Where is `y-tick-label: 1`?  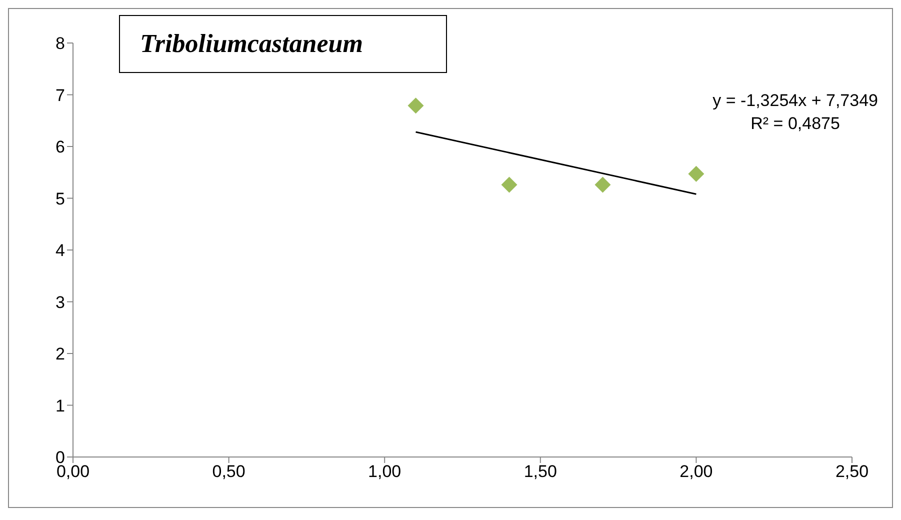
y-tick-label: 1 is located at coordinates (60, 406).